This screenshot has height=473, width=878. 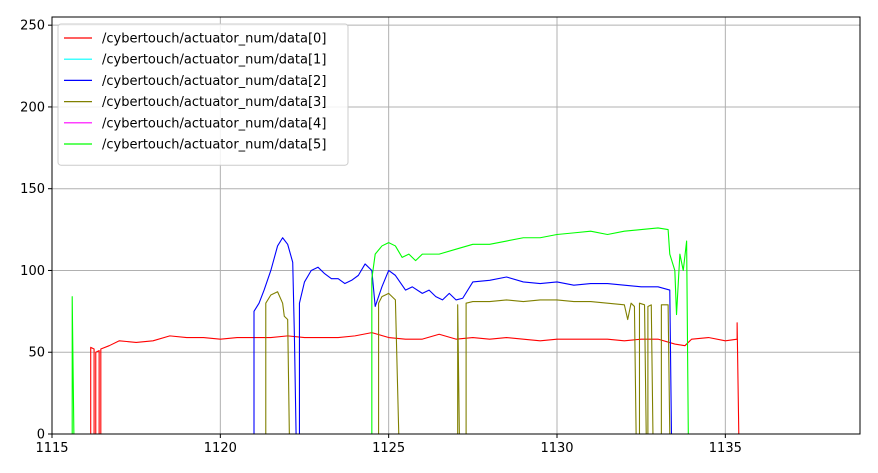 I want to click on y-tick-label: 0, so click(x=41, y=435).